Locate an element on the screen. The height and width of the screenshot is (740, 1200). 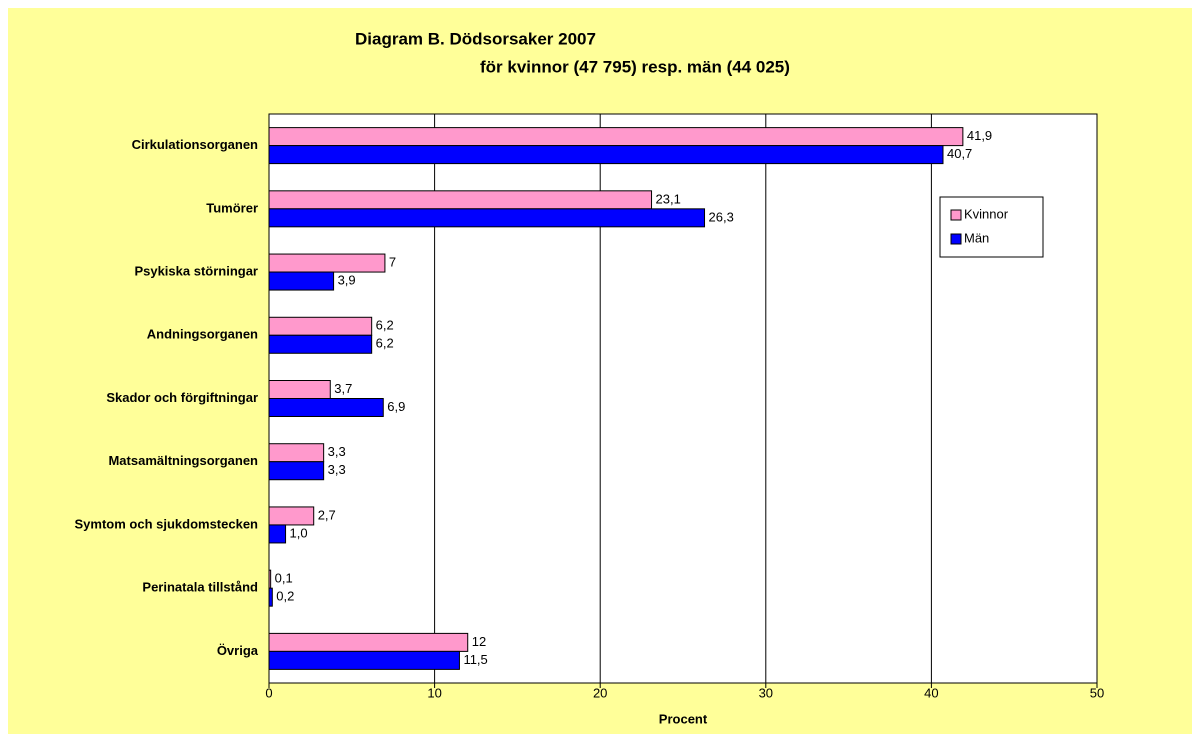
x-axis-label: Procent is located at coordinates (683, 718).